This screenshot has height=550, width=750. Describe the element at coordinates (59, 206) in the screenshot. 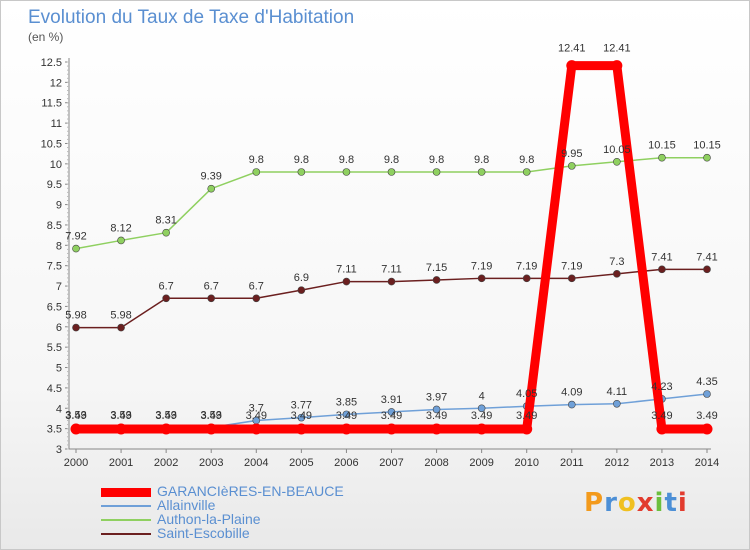

I see `y-tick-label: 9` at that location.